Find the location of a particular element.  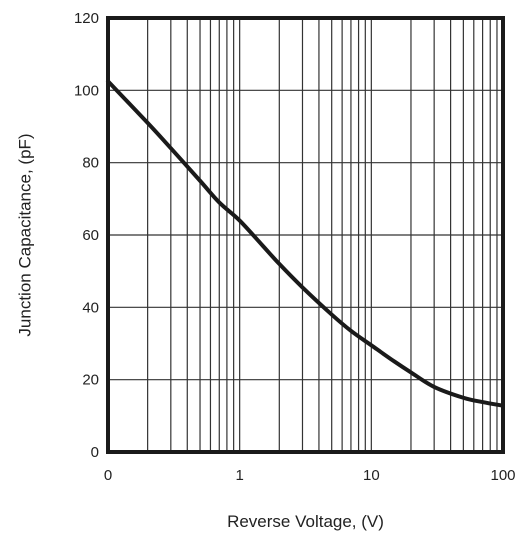

y-tick-label-0: 0 is located at coordinates (95, 452).